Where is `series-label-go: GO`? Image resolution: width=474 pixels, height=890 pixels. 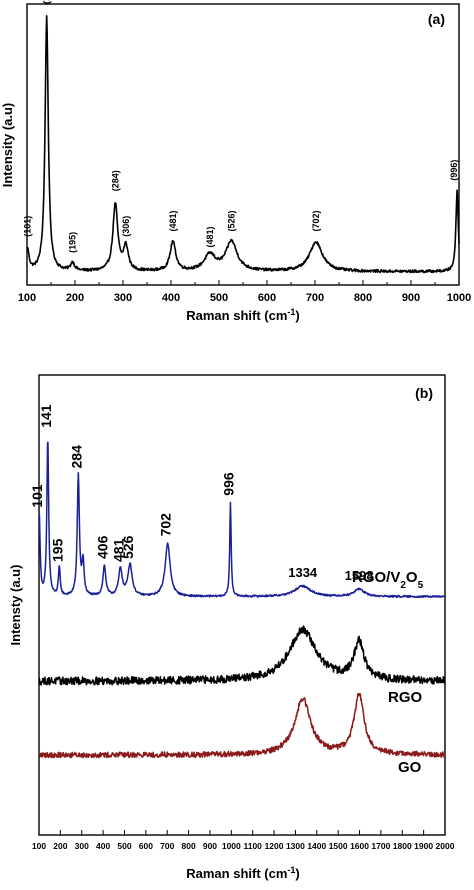 series-label-go: GO is located at coordinates (410, 767).